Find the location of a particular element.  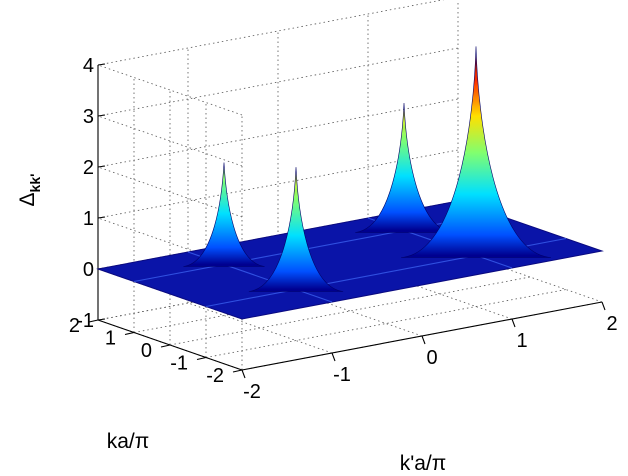

y-axis-label: ka/π is located at coordinates (128, 441).